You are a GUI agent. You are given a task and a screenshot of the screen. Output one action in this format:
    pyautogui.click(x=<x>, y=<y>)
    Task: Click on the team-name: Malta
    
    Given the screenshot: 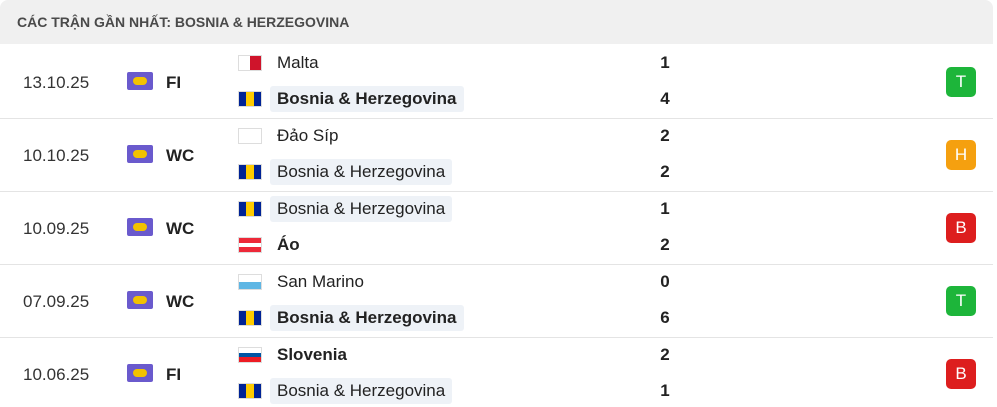 What is the action you would take?
    pyautogui.click(x=298, y=62)
    